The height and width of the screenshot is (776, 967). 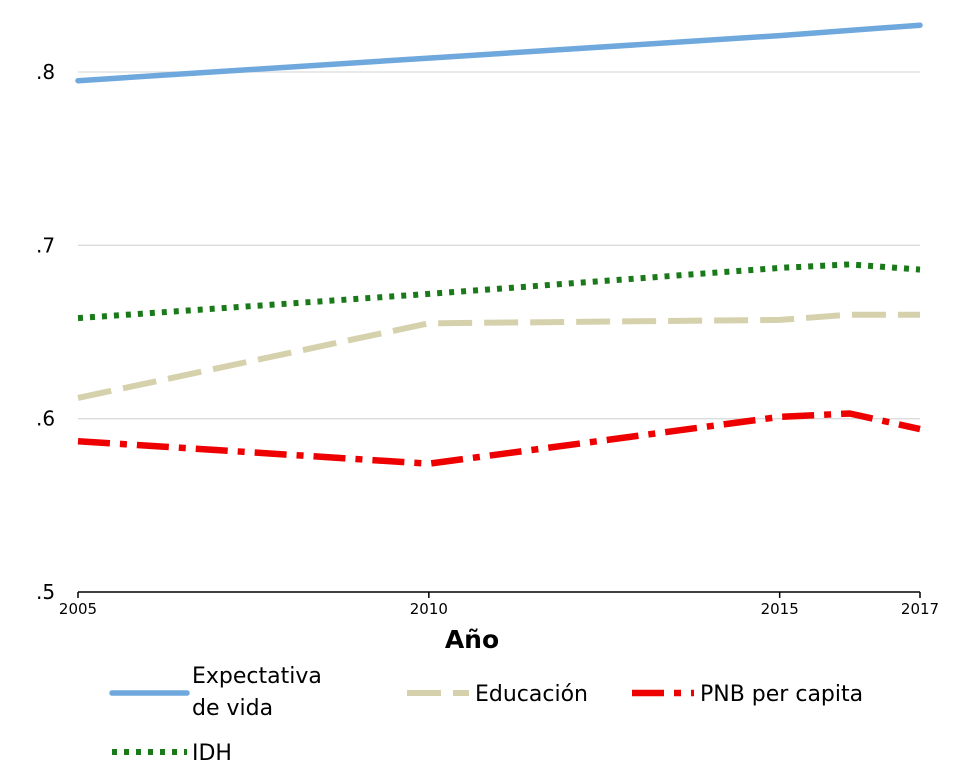 I want to click on legend-label-3: IDH, so click(x=212, y=753).